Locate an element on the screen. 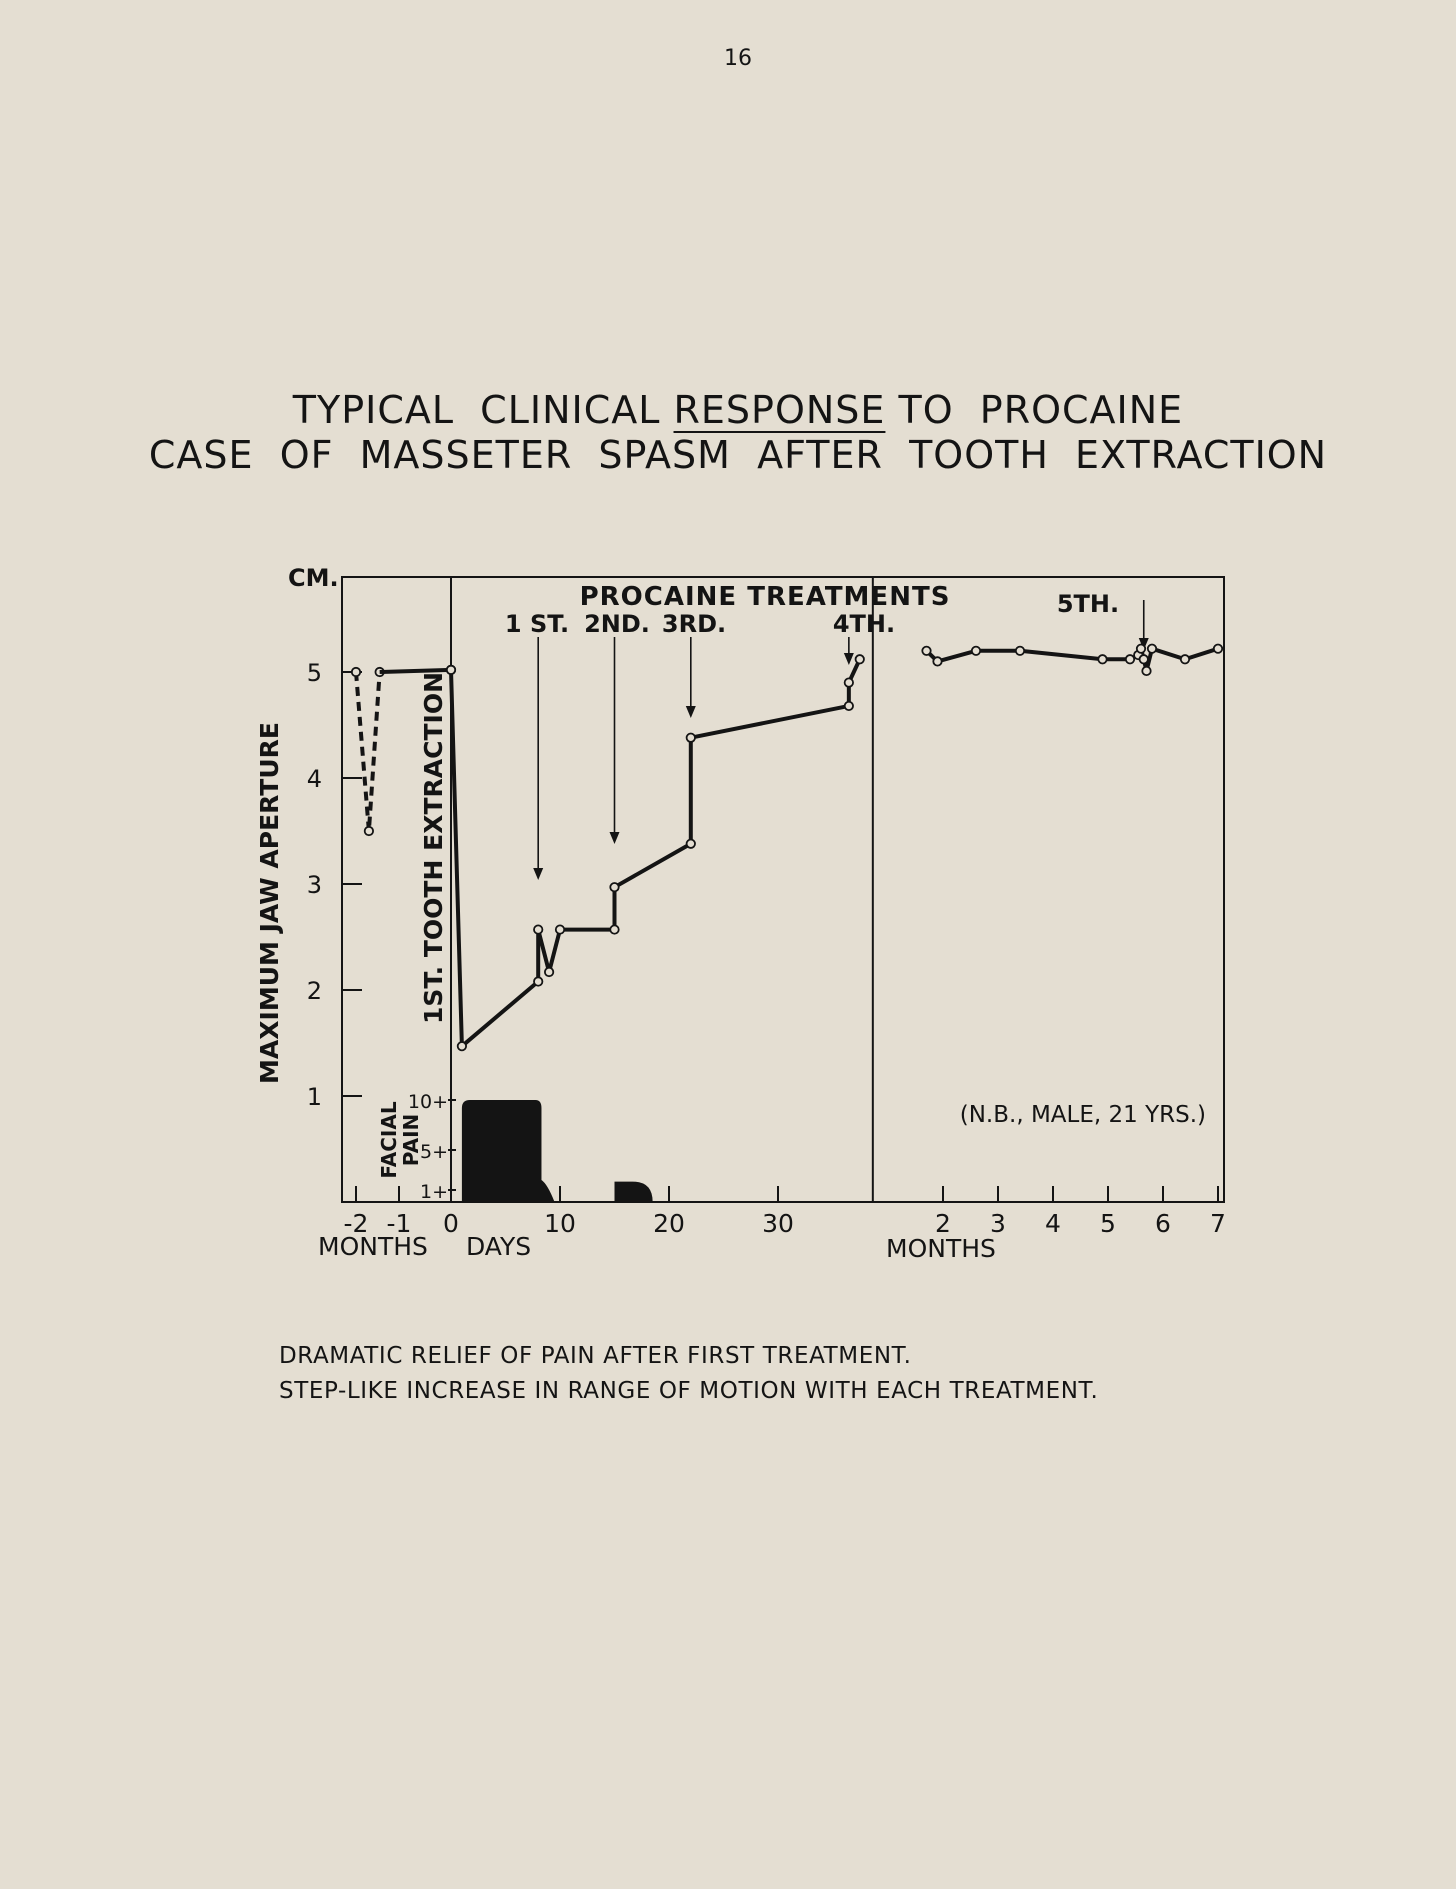  extraction-label: 1ST. TOOTH EXTRACTION is located at coordinates (433, 848).